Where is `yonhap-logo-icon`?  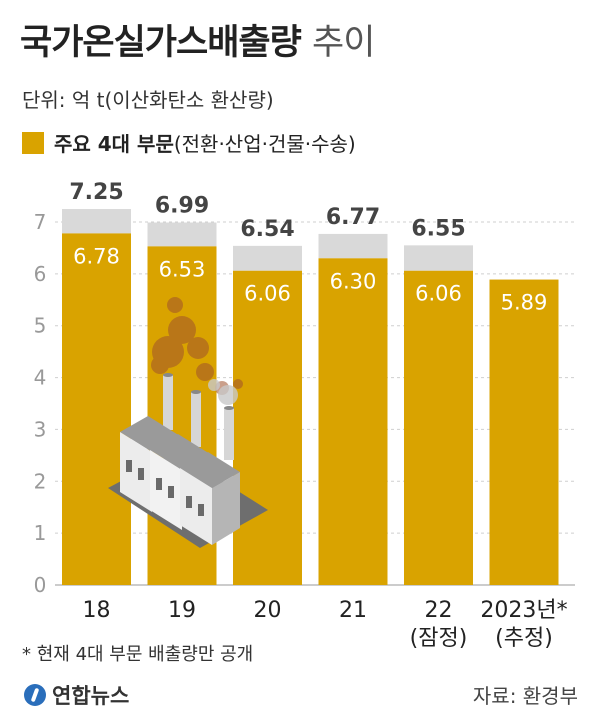
yonhap-logo-icon is located at coordinates (35, 695).